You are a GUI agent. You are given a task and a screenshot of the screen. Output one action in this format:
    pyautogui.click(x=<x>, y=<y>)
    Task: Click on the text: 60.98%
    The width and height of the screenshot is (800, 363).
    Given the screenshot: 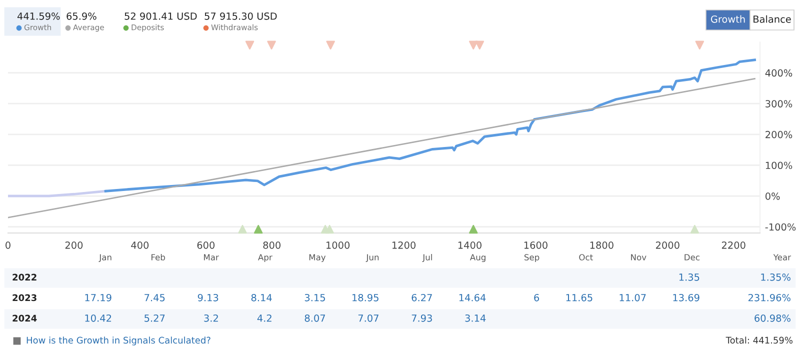 What is the action you would take?
    pyautogui.click(x=772, y=318)
    